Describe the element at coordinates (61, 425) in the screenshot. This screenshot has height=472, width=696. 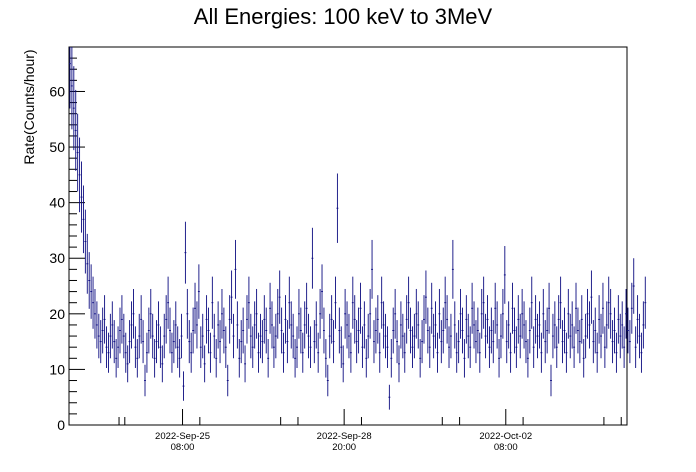
I see `y-tick-label: 0` at that location.